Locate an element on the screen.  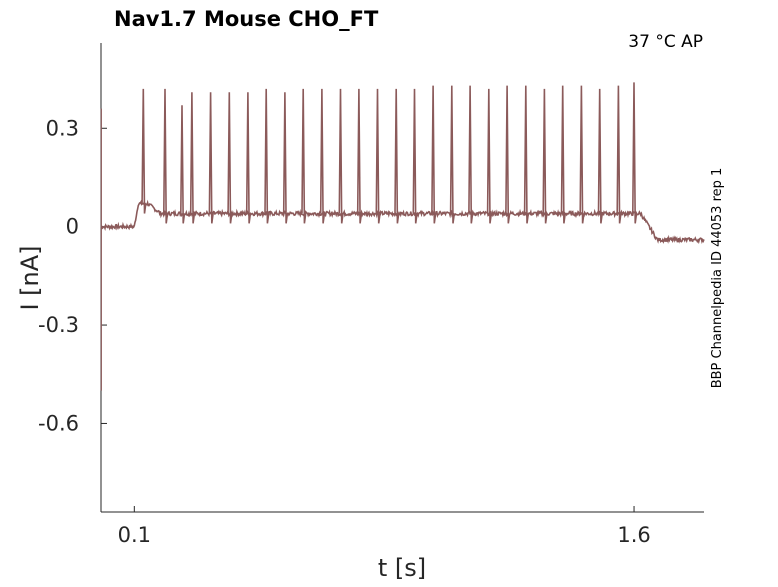
y-tick-label: 0.3 is located at coordinates (62, 128).